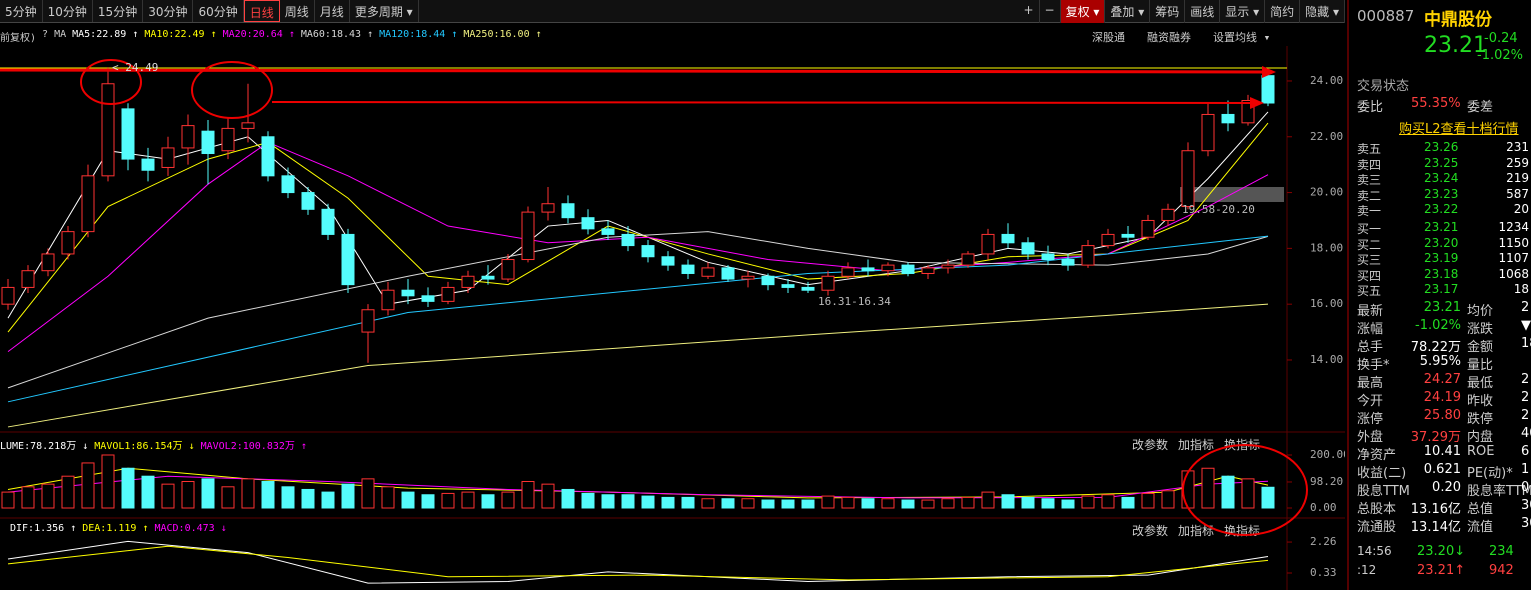 The height and width of the screenshot is (590, 1531). What do you see at coordinates (384, 11) in the screenshot?
I see `period-tab: 更多周期 ▾` at bounding box center [384, 11].